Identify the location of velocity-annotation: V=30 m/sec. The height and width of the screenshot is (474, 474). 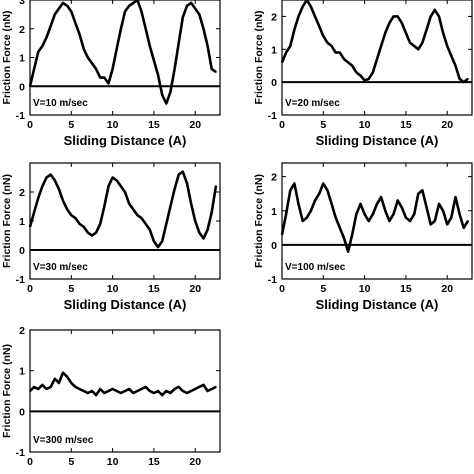
(60, 267).